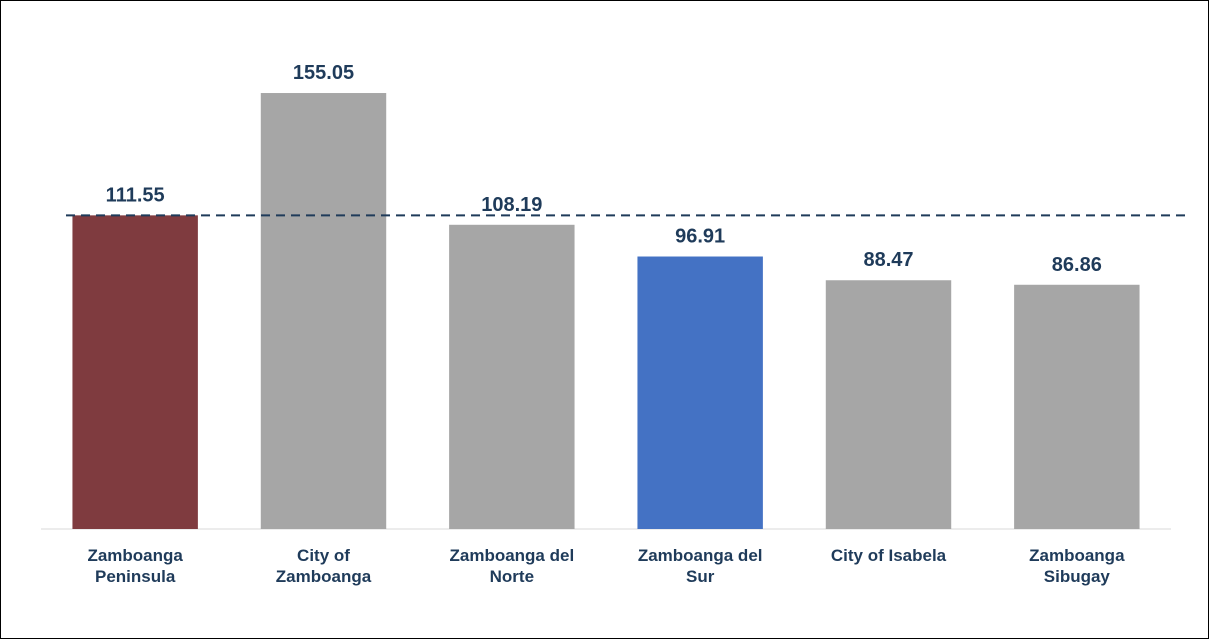 This screenshot has width=1209, height=639. What do you see at coordinates (888, 555) in the screenshot?
I see `x-tick-label: City of Isabela` at bounding box center [888, 555].